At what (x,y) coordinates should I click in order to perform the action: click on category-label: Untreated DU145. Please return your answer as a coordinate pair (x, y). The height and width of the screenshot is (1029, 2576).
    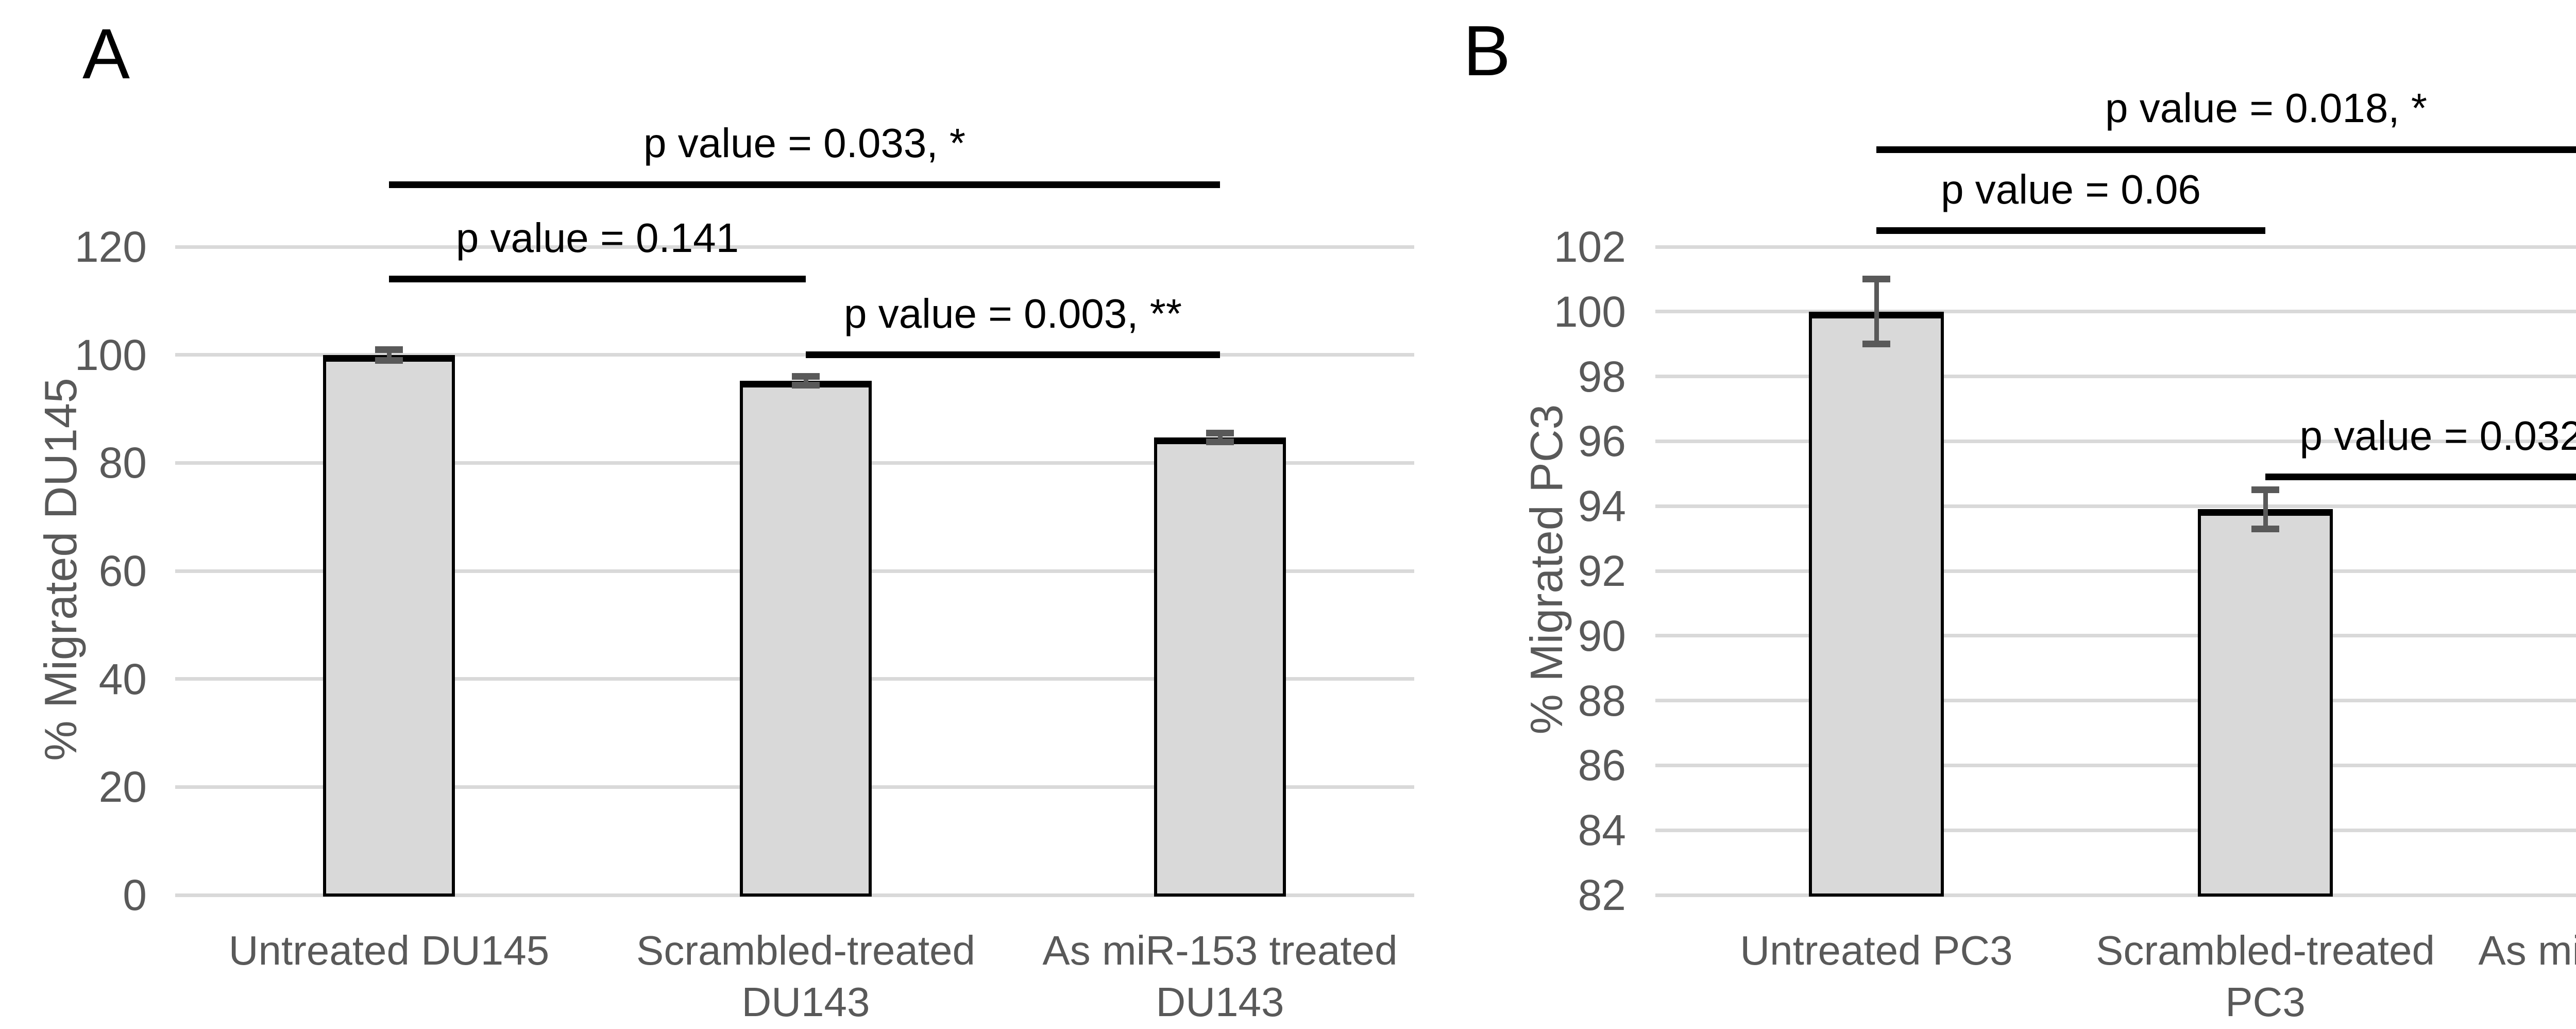
    Looking at the image, I should click on (389, 950).